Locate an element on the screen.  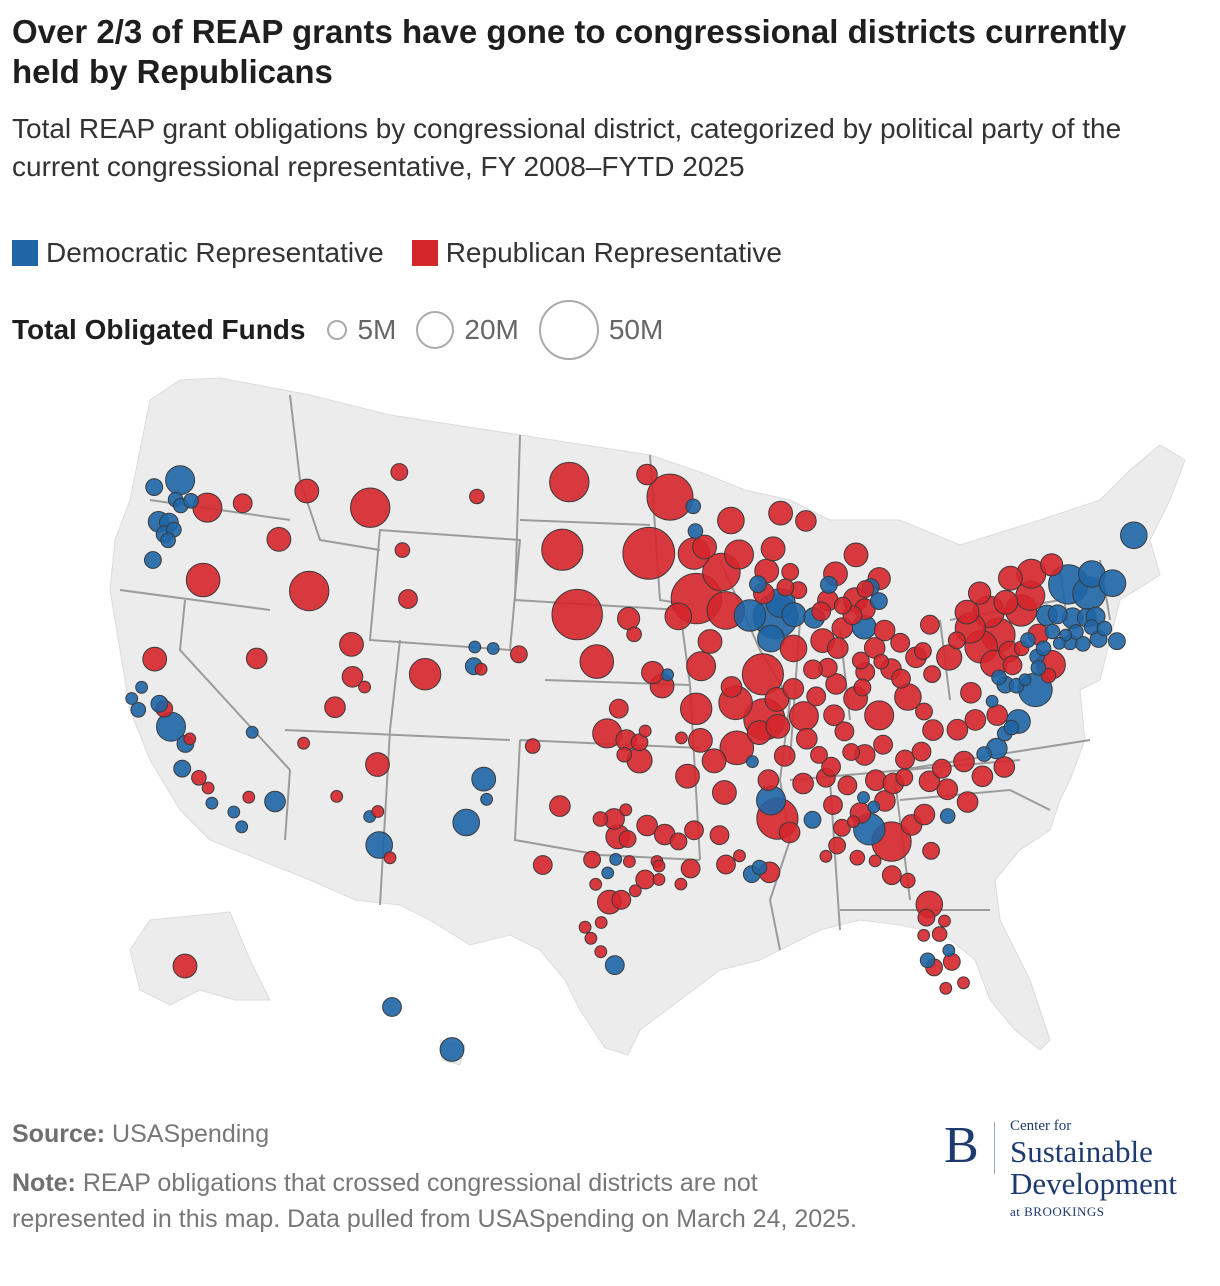
border-nd-sd is located at coordinates (585, 522).